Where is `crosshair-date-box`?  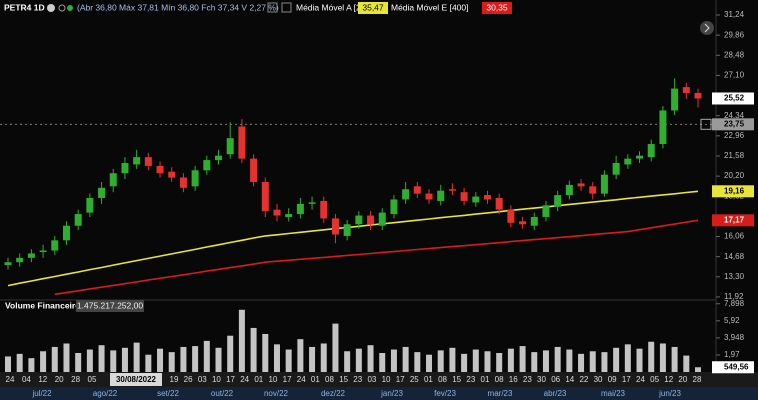
crosshair-date-box is located at coordinates (136, 379).